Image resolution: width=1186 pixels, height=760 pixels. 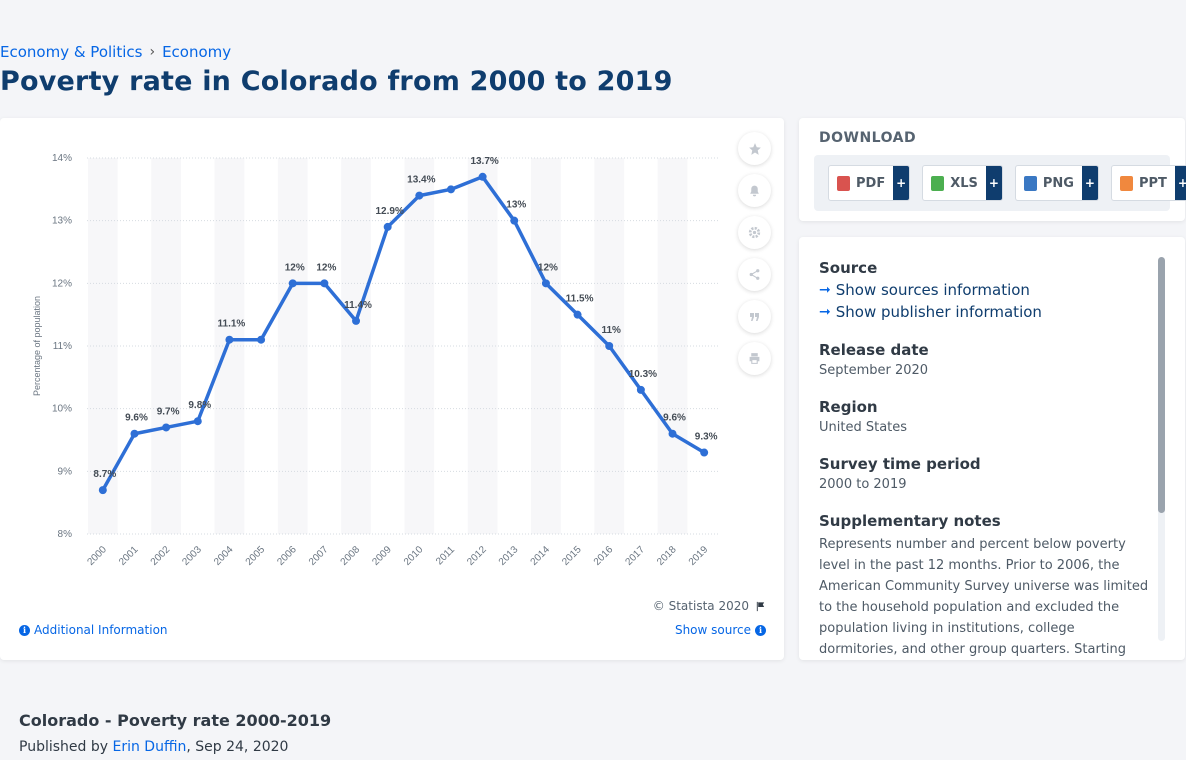 I want to click on download-xls-label: XLS, so click(x=964, y=183).